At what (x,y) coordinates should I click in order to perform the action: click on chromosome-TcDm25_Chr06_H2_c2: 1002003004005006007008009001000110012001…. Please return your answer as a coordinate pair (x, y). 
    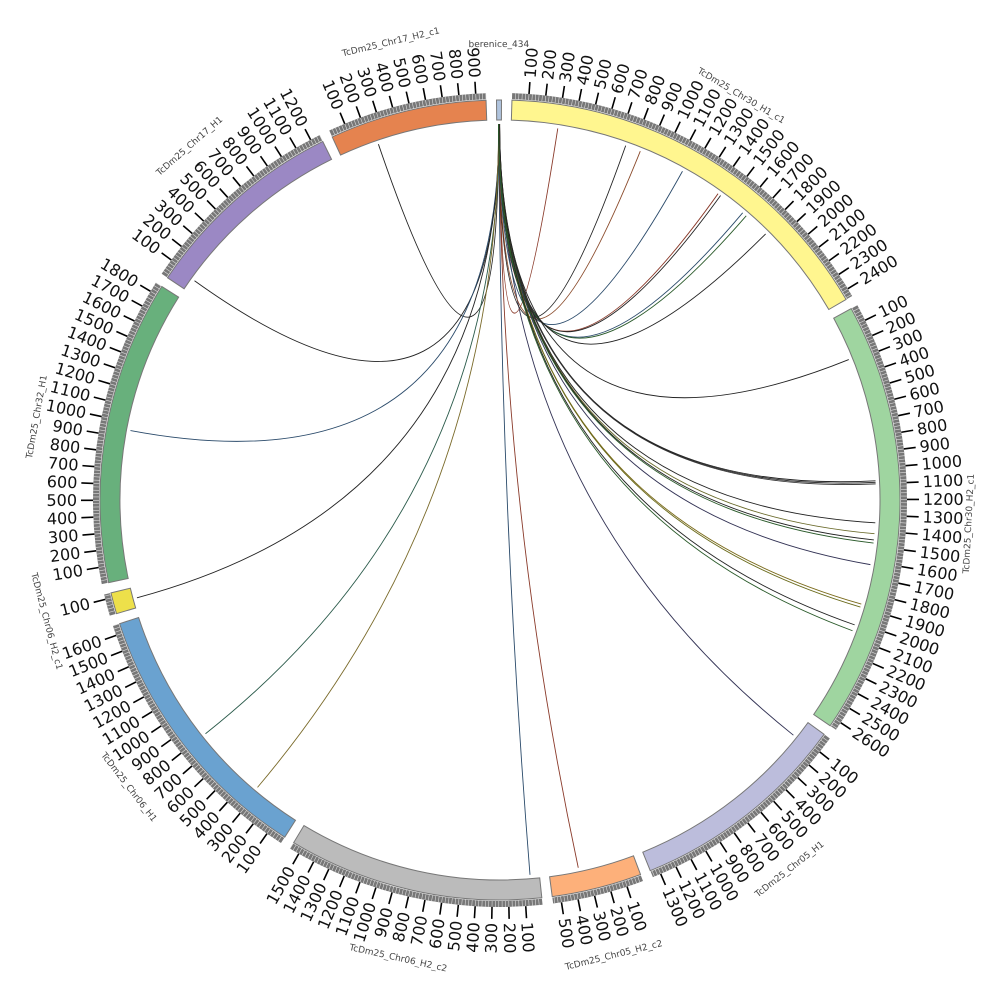
    Looking at the image, I should click on (402, 899).